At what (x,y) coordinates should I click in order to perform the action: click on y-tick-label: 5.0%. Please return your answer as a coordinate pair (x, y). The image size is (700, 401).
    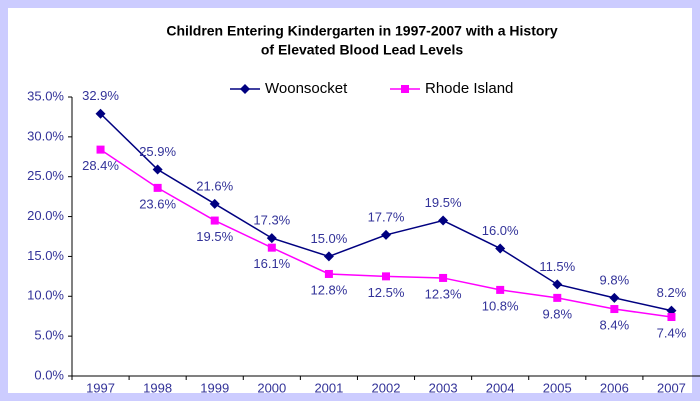
    Looking at the image, I should click on (49, 335).